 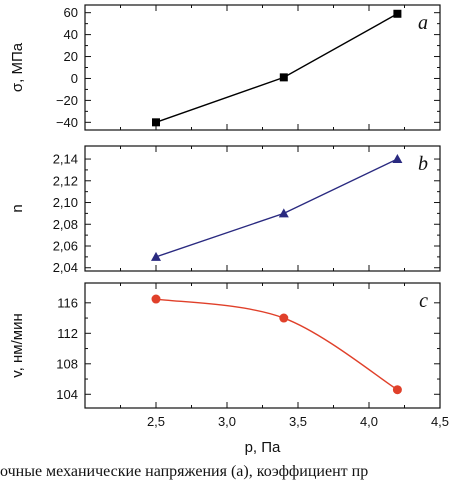 I want to click on y-tick-label: 2,12, so click(x=65, y=180).